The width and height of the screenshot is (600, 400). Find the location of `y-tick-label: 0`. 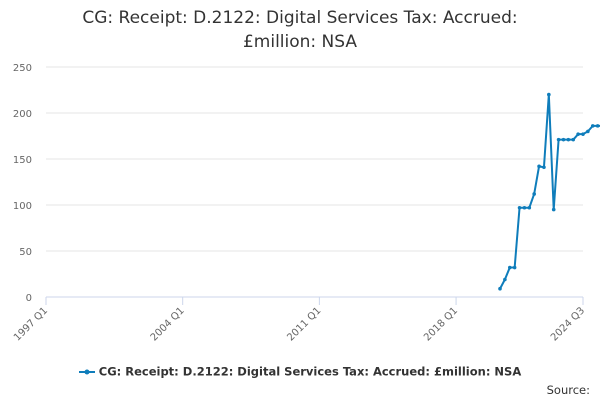

y-tick-label: 0 is located at coordinates (29, 298).